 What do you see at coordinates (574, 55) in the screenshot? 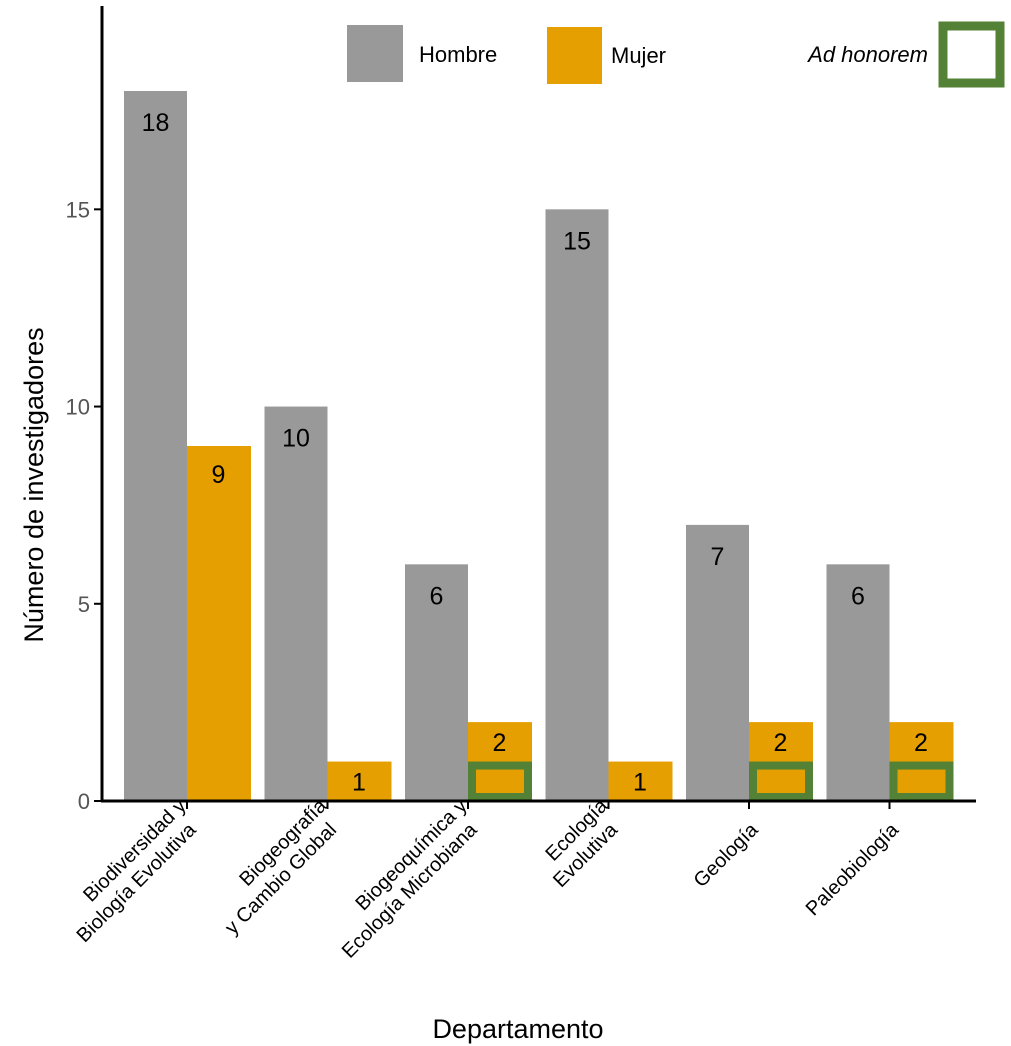
I see `legend-swatch-mujer` at bounding box center [574, 55].